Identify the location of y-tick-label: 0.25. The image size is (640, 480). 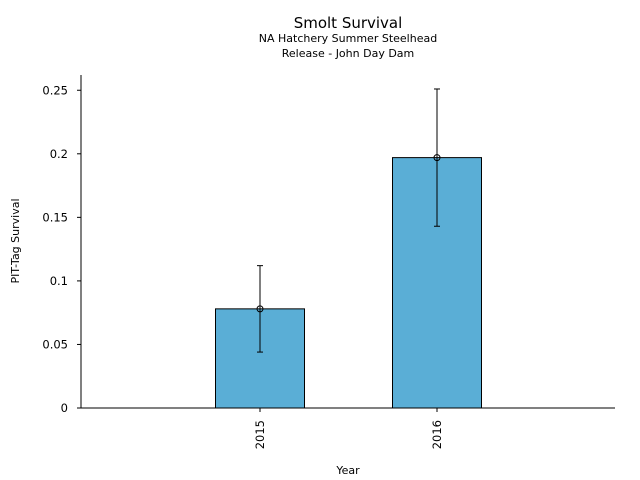
(55, 90).